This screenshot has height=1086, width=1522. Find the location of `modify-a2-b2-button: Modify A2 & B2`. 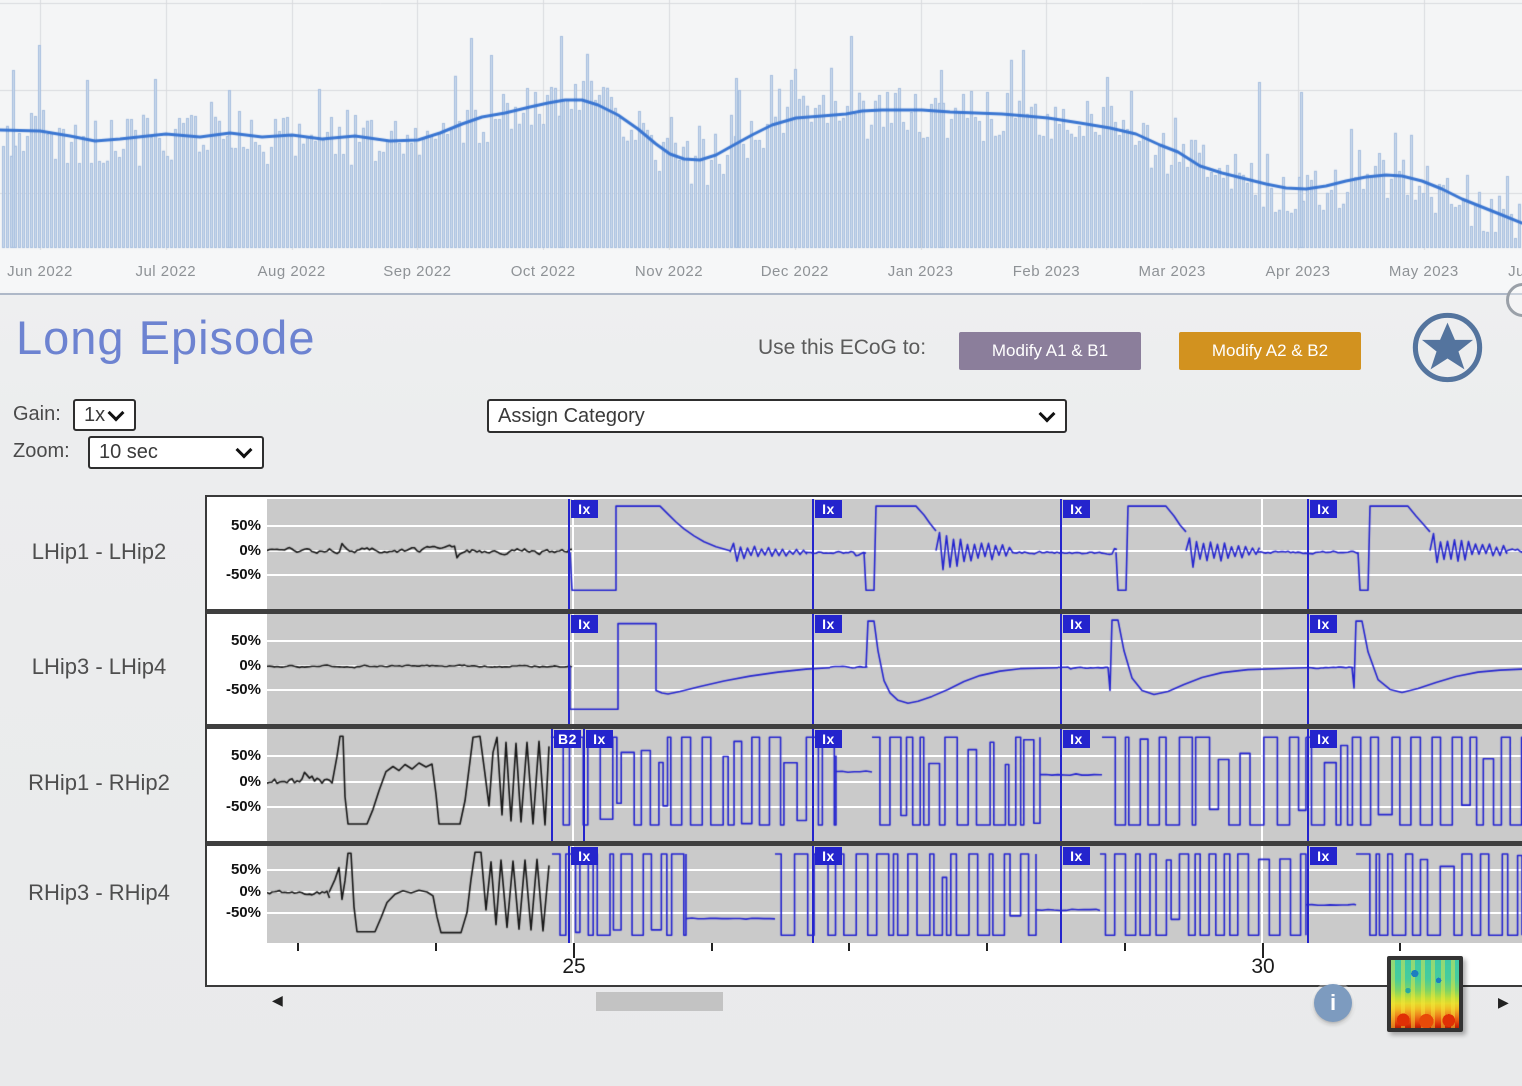

modify-a2-b2-button: Modify A2 & B2 is located at coordinates (1270, 351).